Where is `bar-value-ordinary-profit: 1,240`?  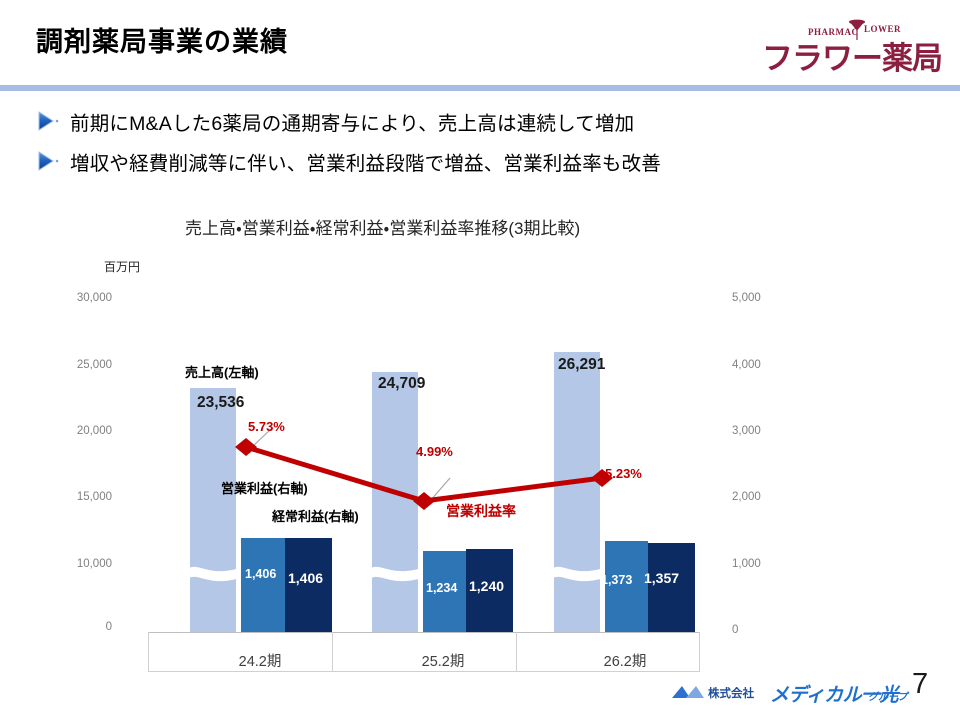
bar-value-ordinary-profit: 1,240 is located at coordinates (487, 586).